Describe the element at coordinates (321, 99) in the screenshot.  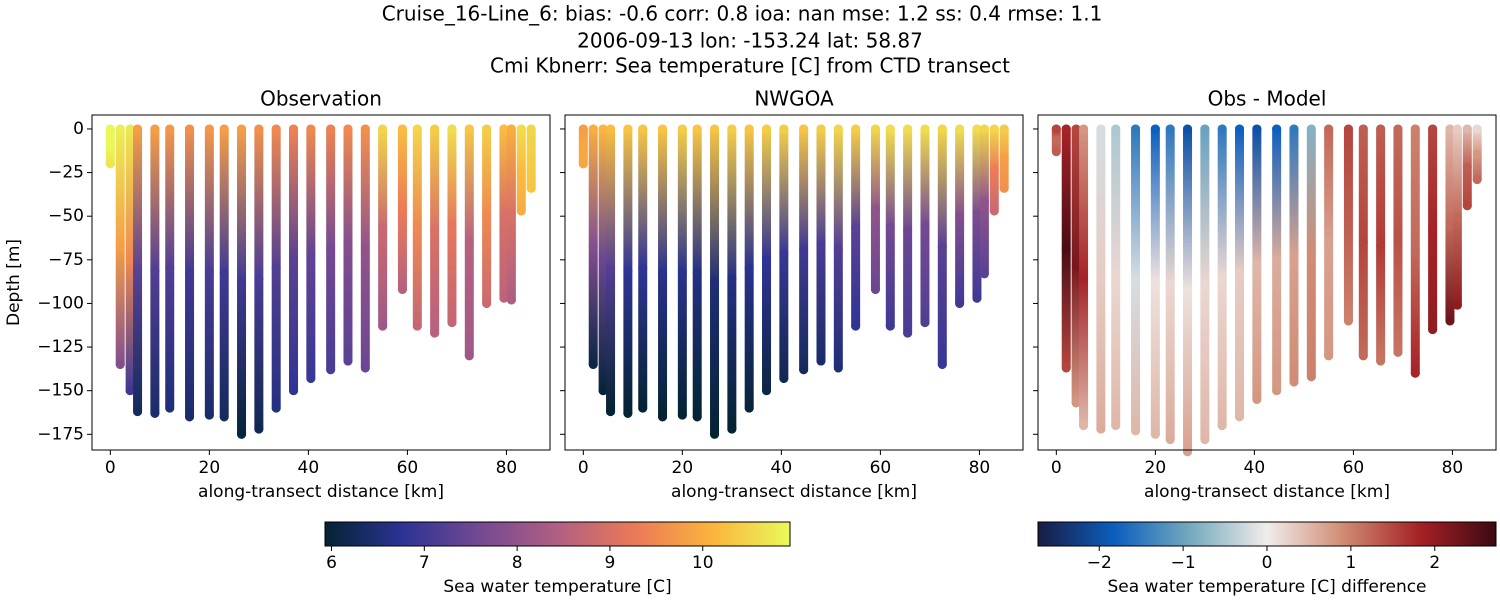
I see `panel-title: Observation` at that location.